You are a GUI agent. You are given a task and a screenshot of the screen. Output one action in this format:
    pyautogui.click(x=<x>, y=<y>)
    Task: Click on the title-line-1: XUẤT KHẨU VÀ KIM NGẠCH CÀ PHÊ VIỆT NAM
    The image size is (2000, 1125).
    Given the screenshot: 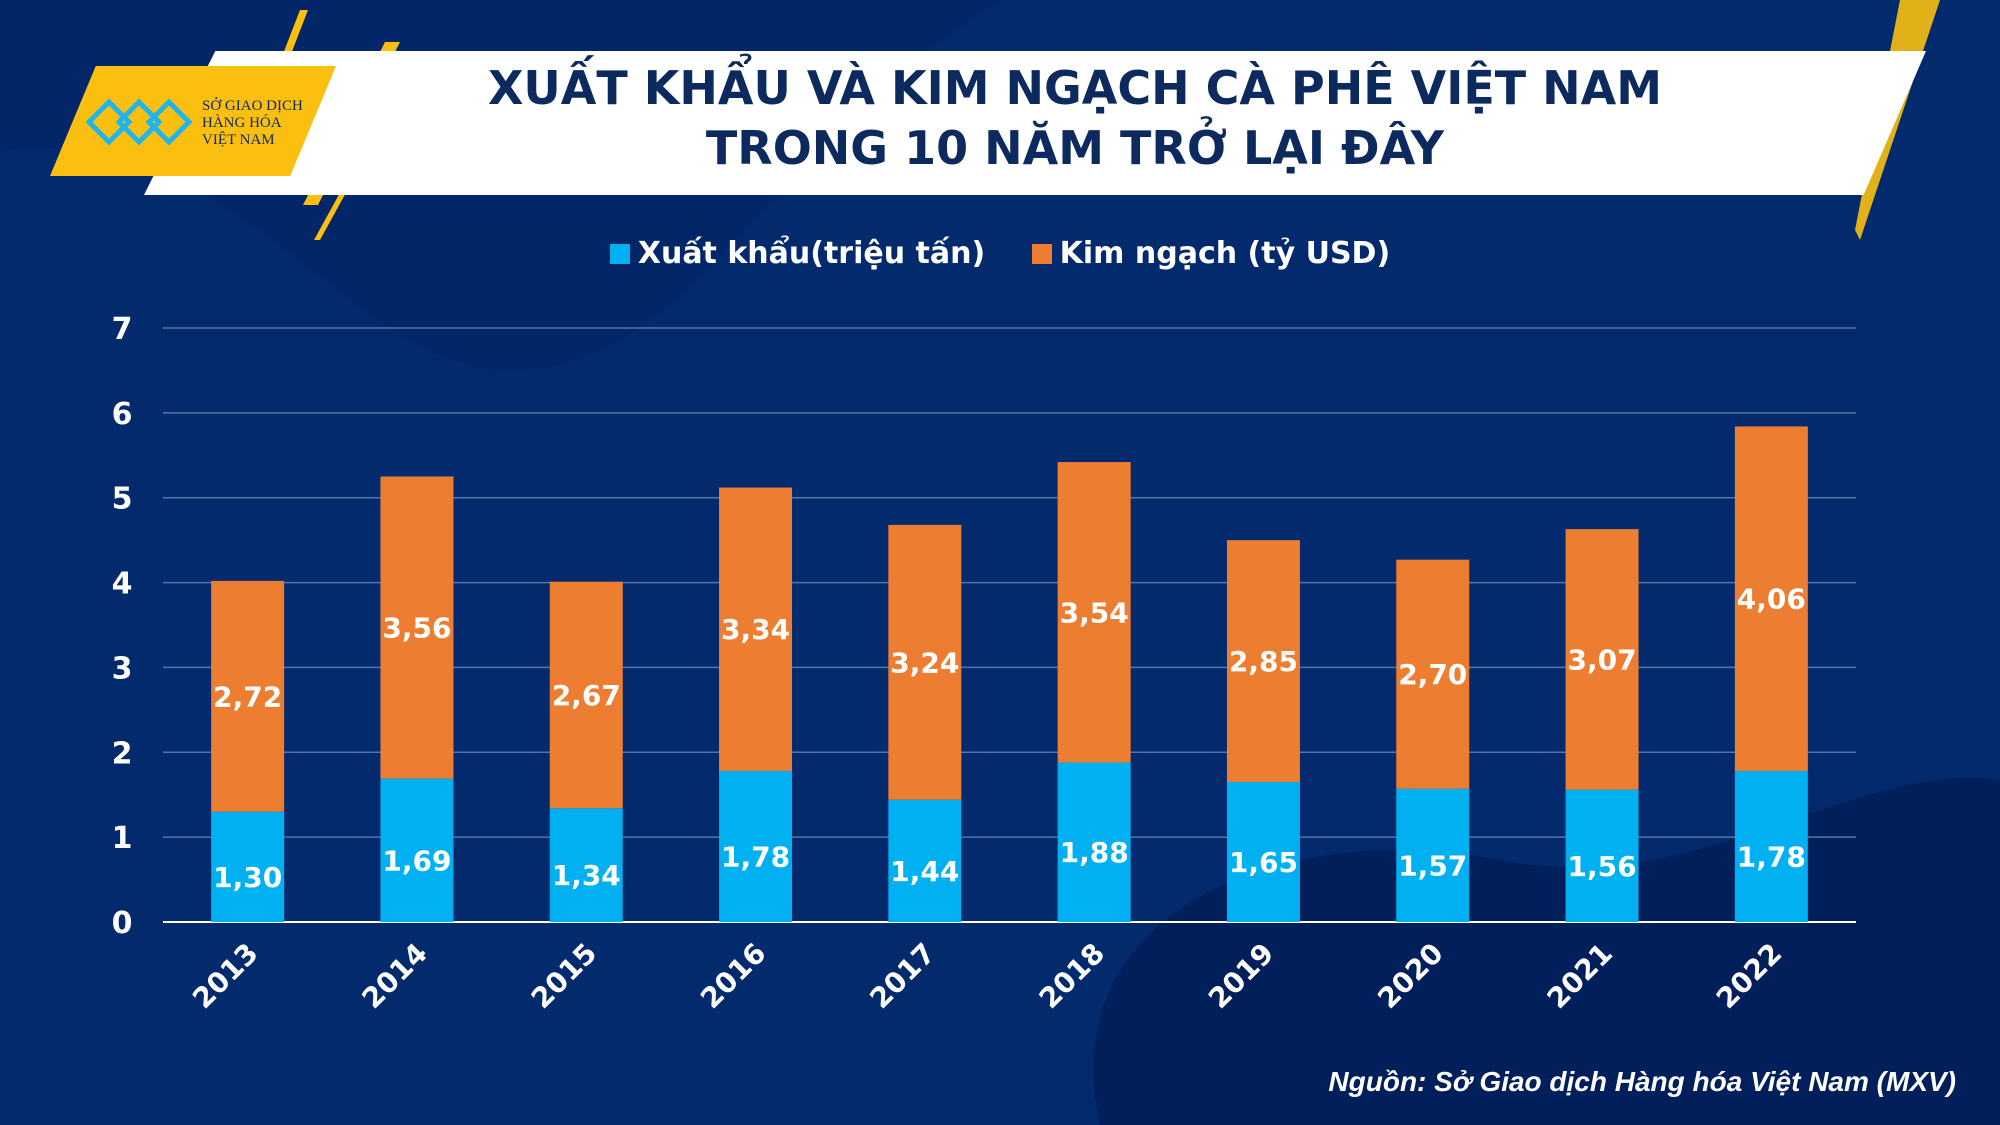 What is the action you would take?
    pyautogui.click(x=1075, y=88)
    